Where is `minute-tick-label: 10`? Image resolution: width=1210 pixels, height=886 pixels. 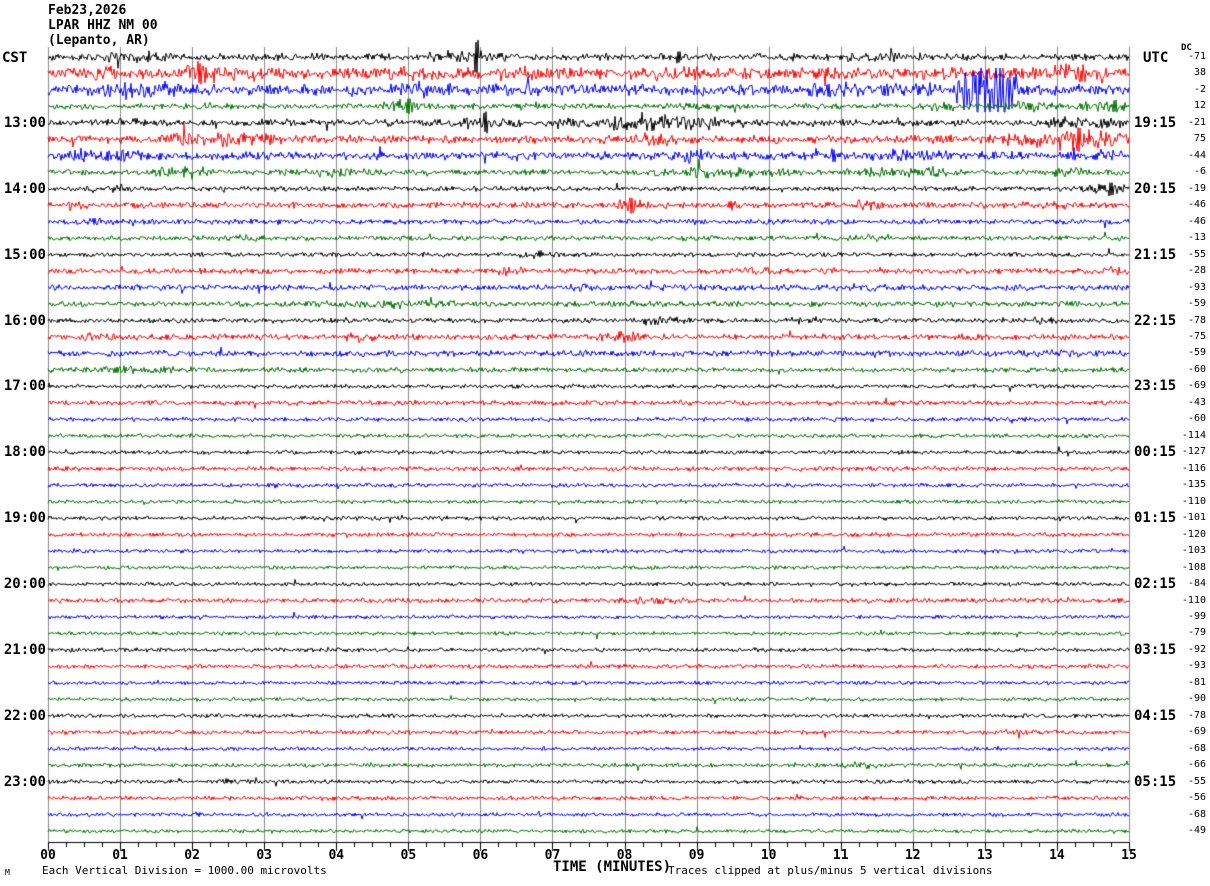
minute-tick-label: 10 is located at coordinates (768, 855).